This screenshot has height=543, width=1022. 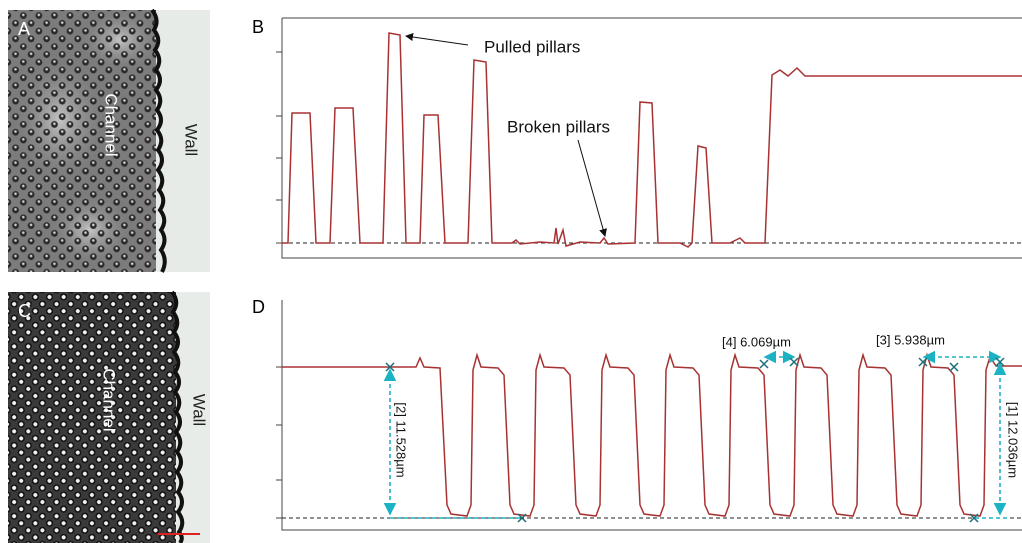 What do you see at coordinates (558, 126) in the screenshot?
I see `annotation: Broken pillars` at bounding box center [558, 126].